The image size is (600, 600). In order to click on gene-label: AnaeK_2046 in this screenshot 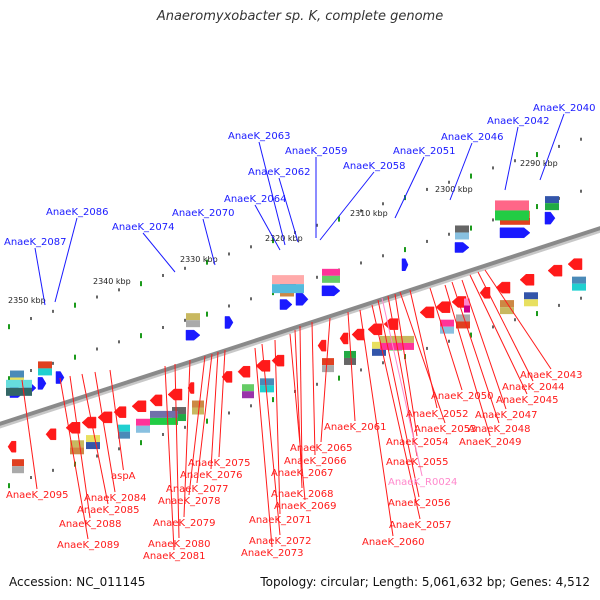, I will do `click(472, 137)`.